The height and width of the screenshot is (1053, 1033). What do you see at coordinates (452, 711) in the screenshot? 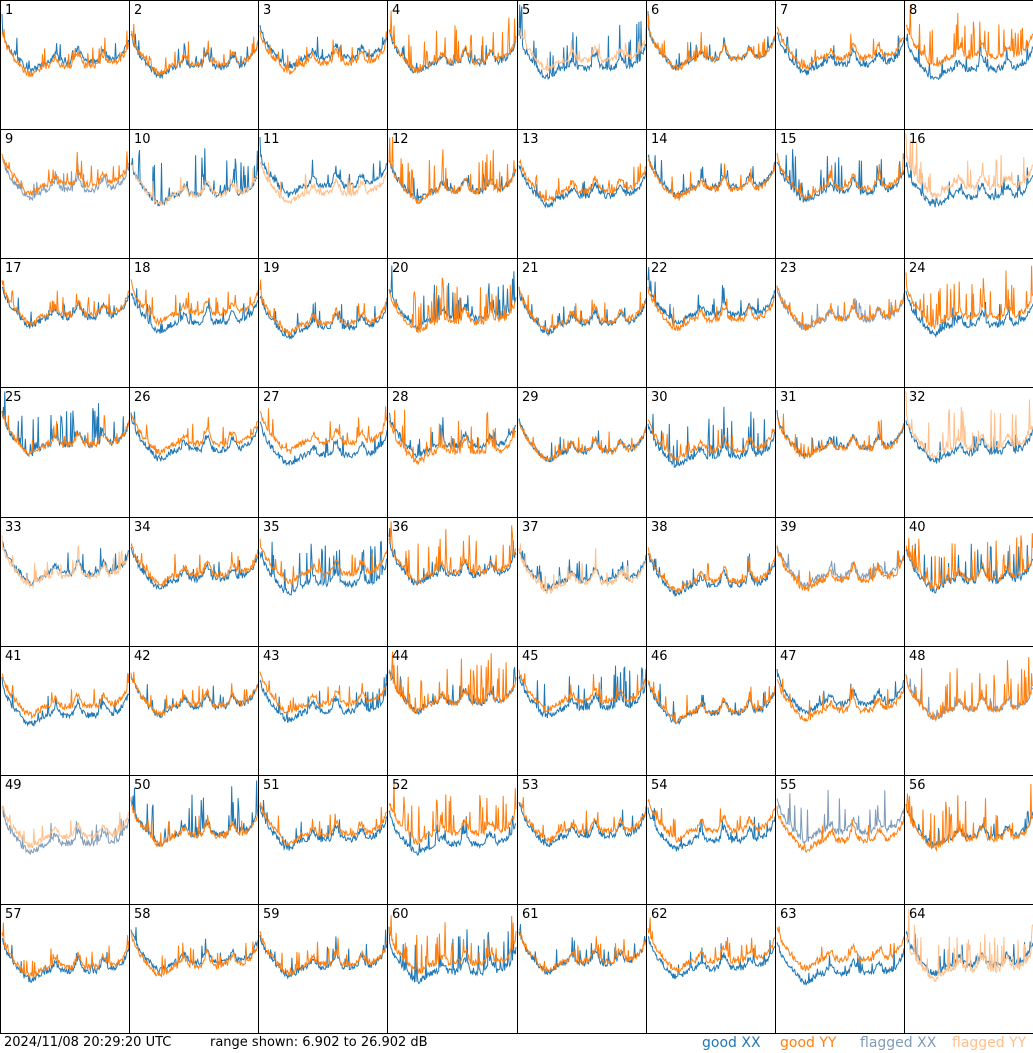
I see `panel-44: 44` at bounding box center [452, 711].